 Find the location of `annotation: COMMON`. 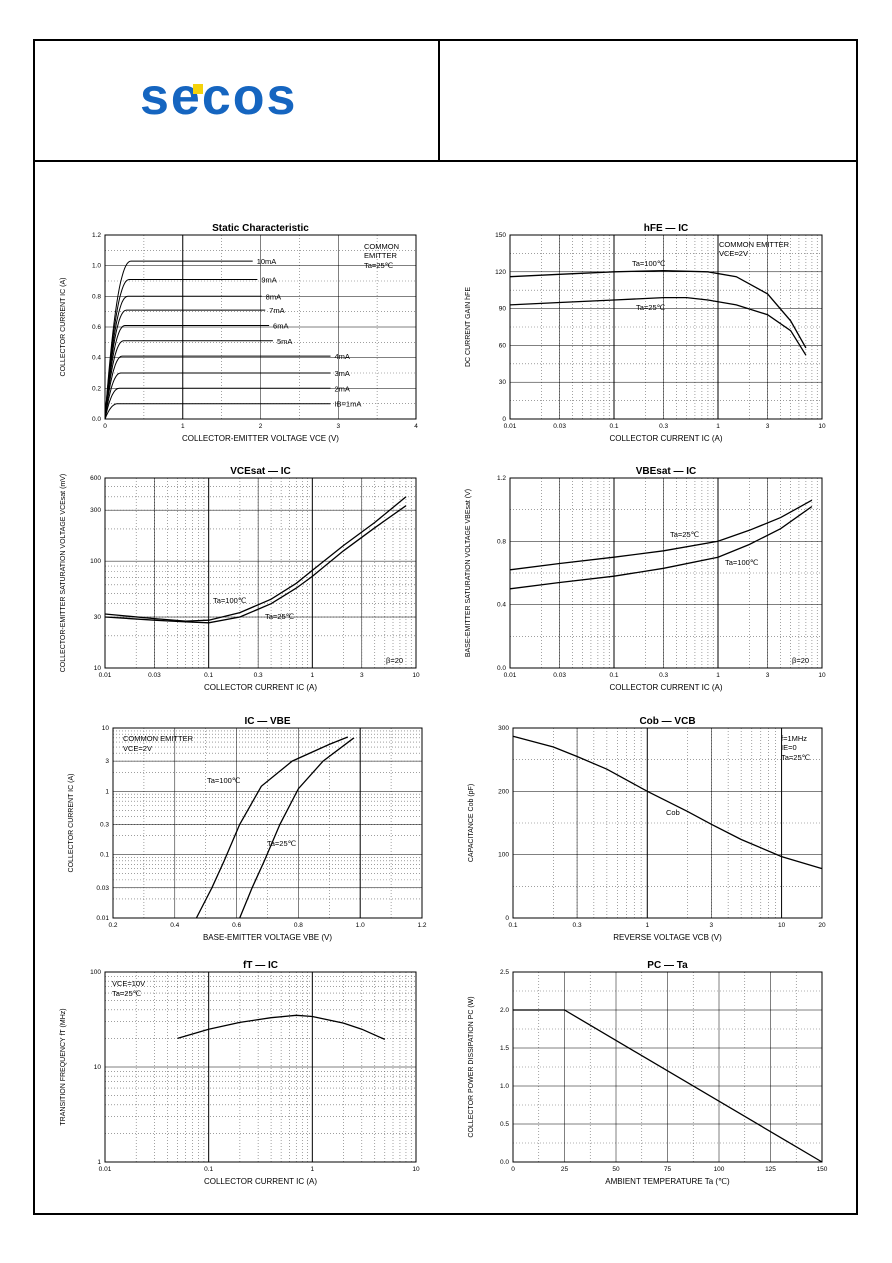

annotation: COMMON is located at coordinates (381, 246).